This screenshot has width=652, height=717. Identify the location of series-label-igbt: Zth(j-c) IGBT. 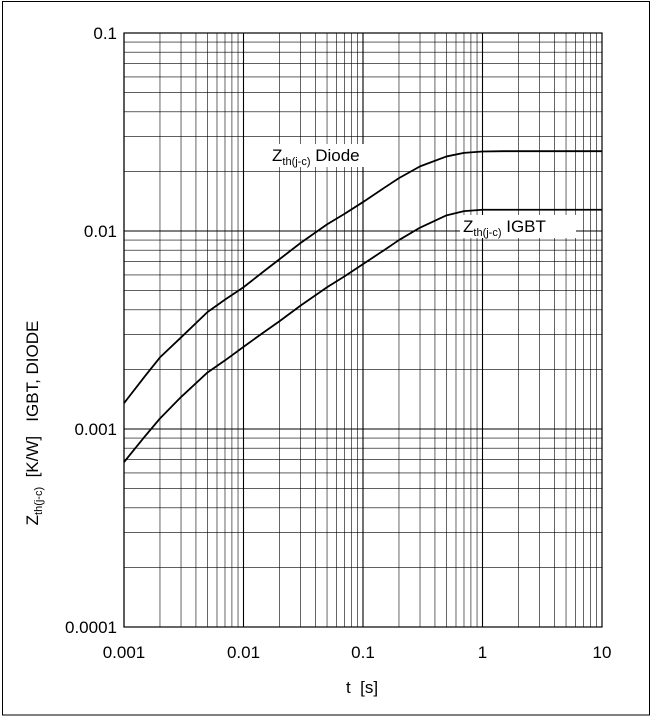
(504, 228).